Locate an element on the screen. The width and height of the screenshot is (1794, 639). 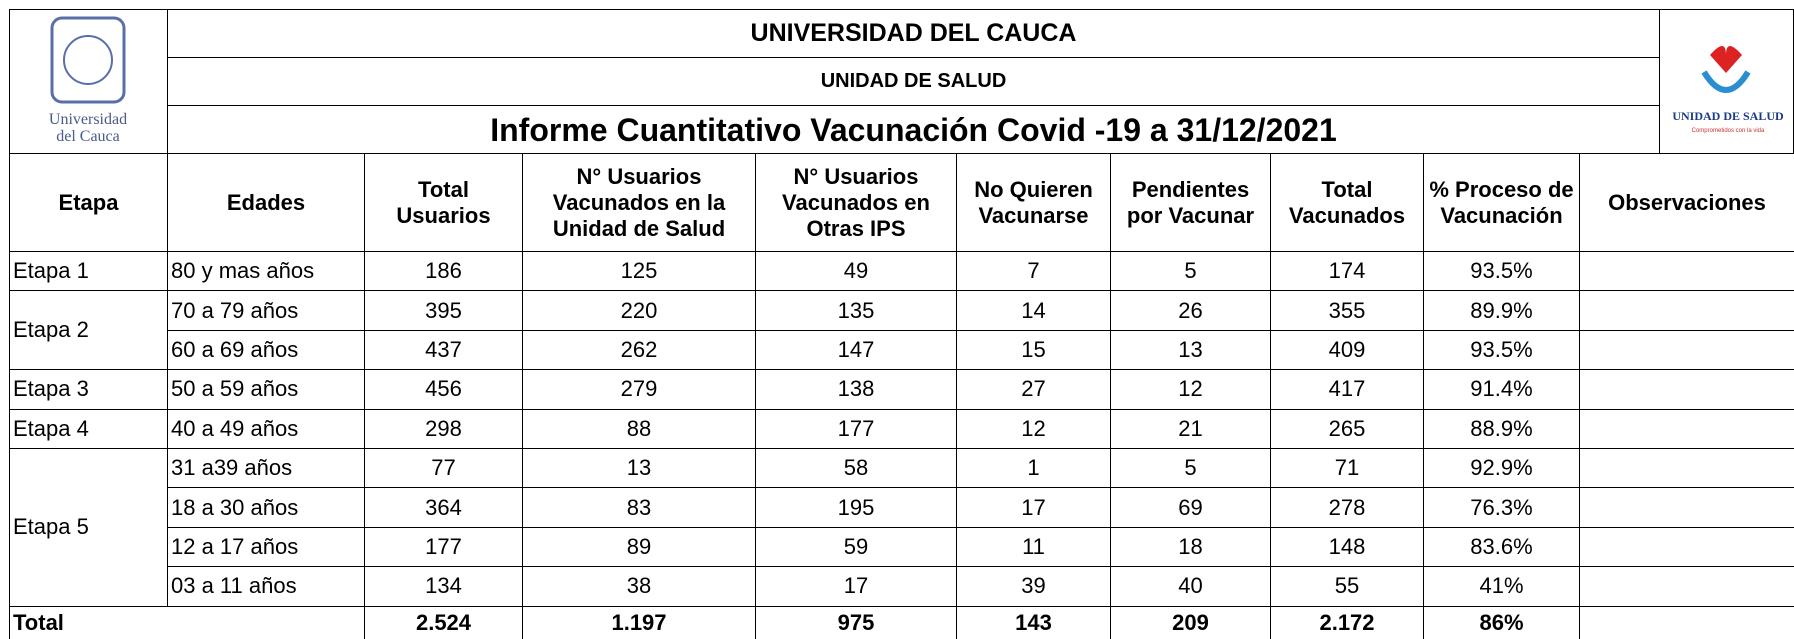
row: Etapa 4 40 a 49 años 298 88 177 12 21 265 88.9% is located at coordinates (901, 428).